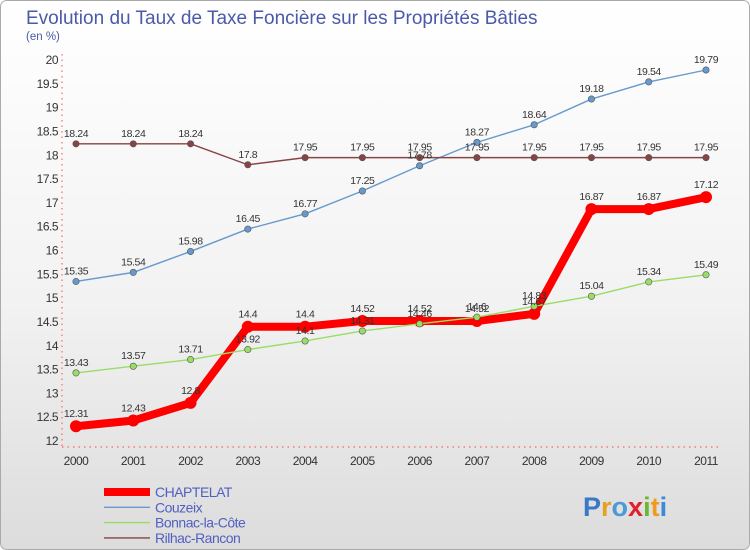 The image size is (750, 550). What do you see at coordinates (194, 492) in the screenshot?
I see `legend-label-chaptelat: CHAPTELAT` at bounding box center [194, 492].